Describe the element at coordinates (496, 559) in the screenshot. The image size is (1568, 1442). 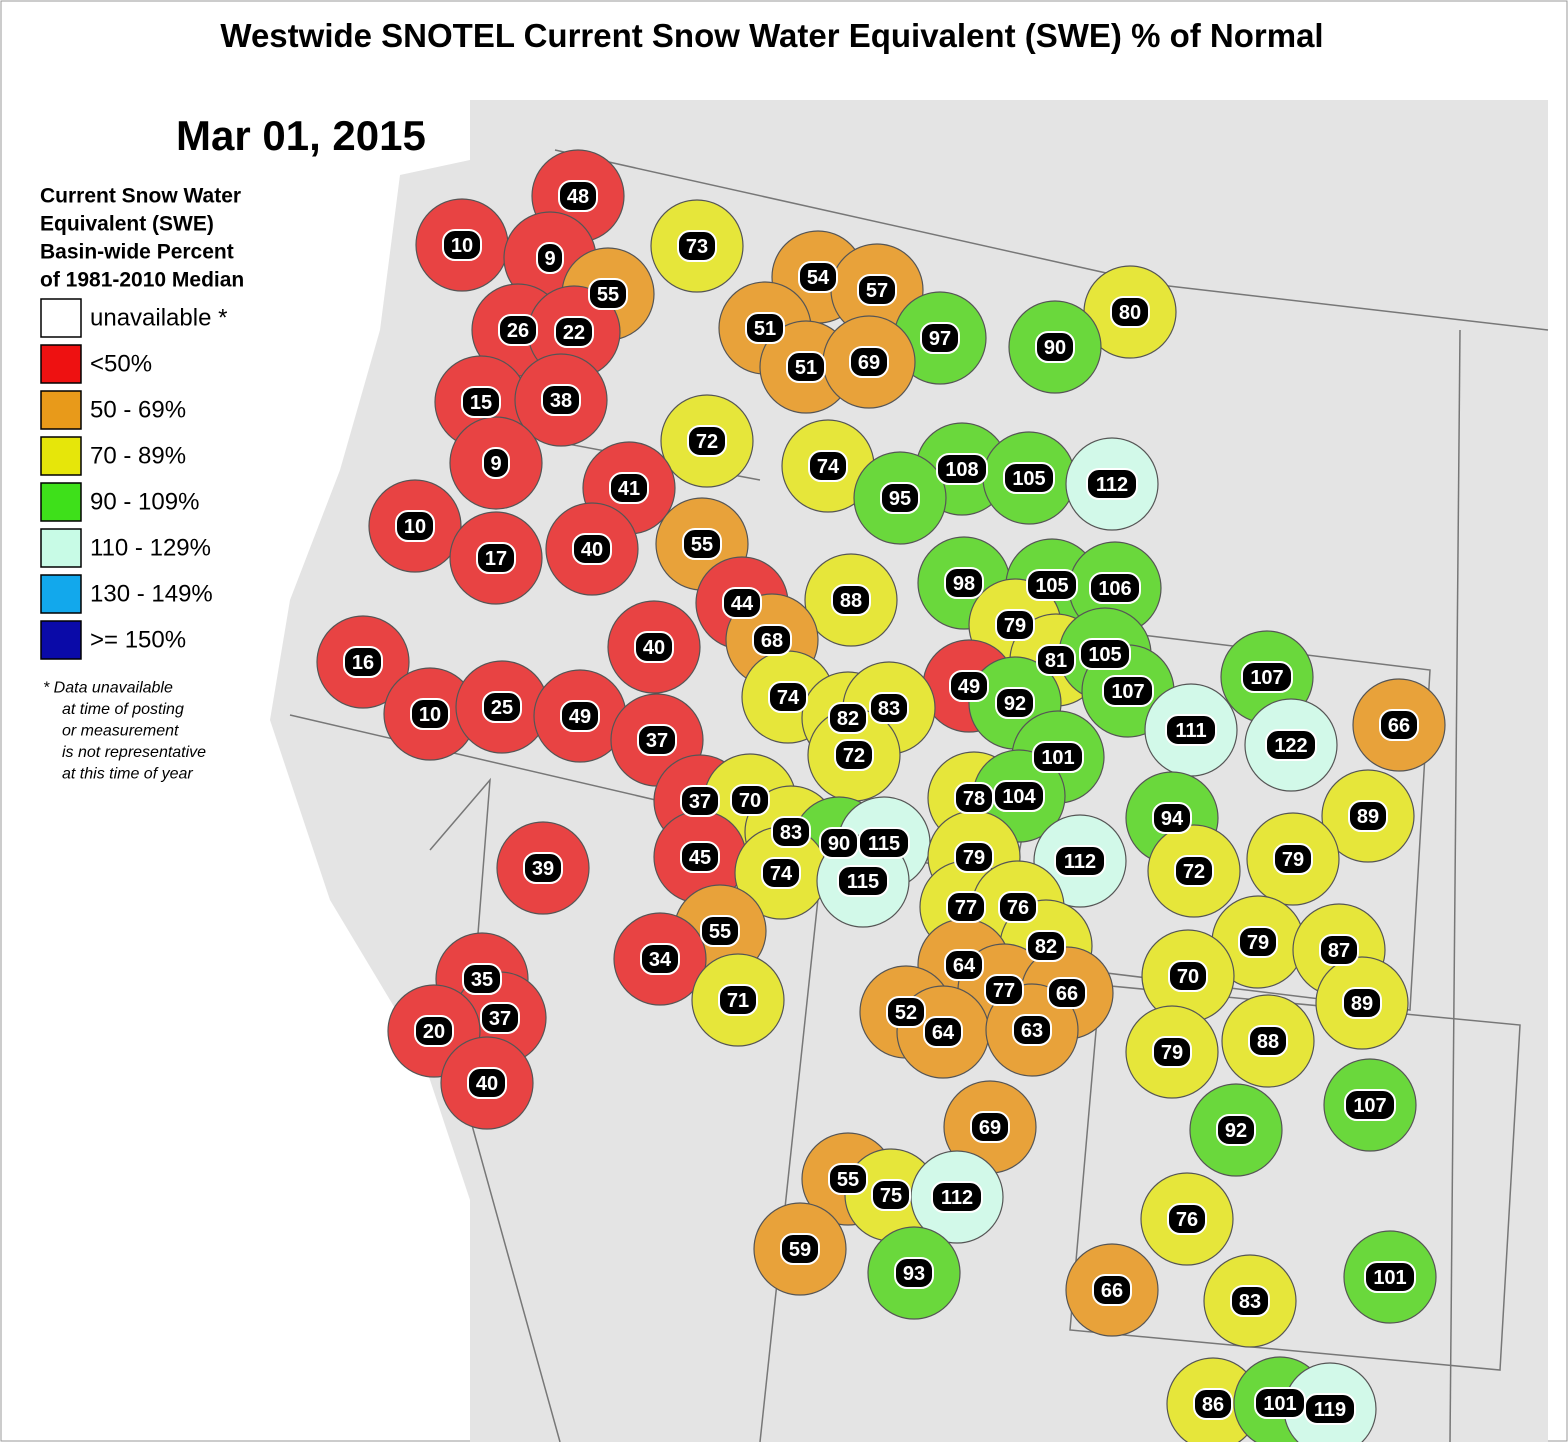
I see `basin-value: 17` at that location.